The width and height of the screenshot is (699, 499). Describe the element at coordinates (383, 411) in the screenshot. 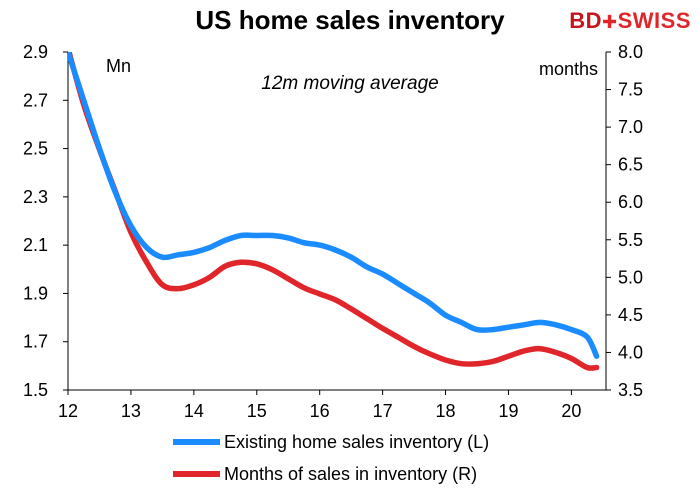

I see `x-tick-label: 17` at that location.